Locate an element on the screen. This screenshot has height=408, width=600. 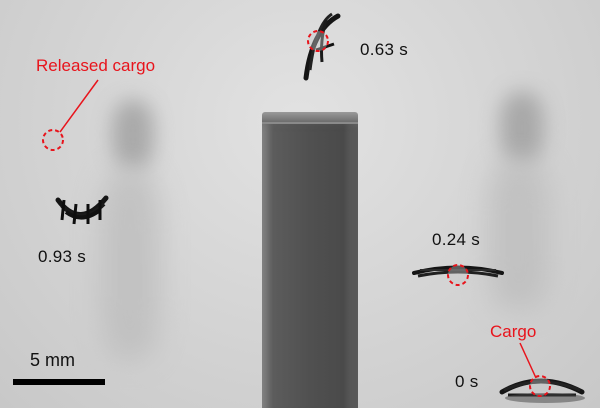
cargo-circle-0s is located at coordinates (540, 386).